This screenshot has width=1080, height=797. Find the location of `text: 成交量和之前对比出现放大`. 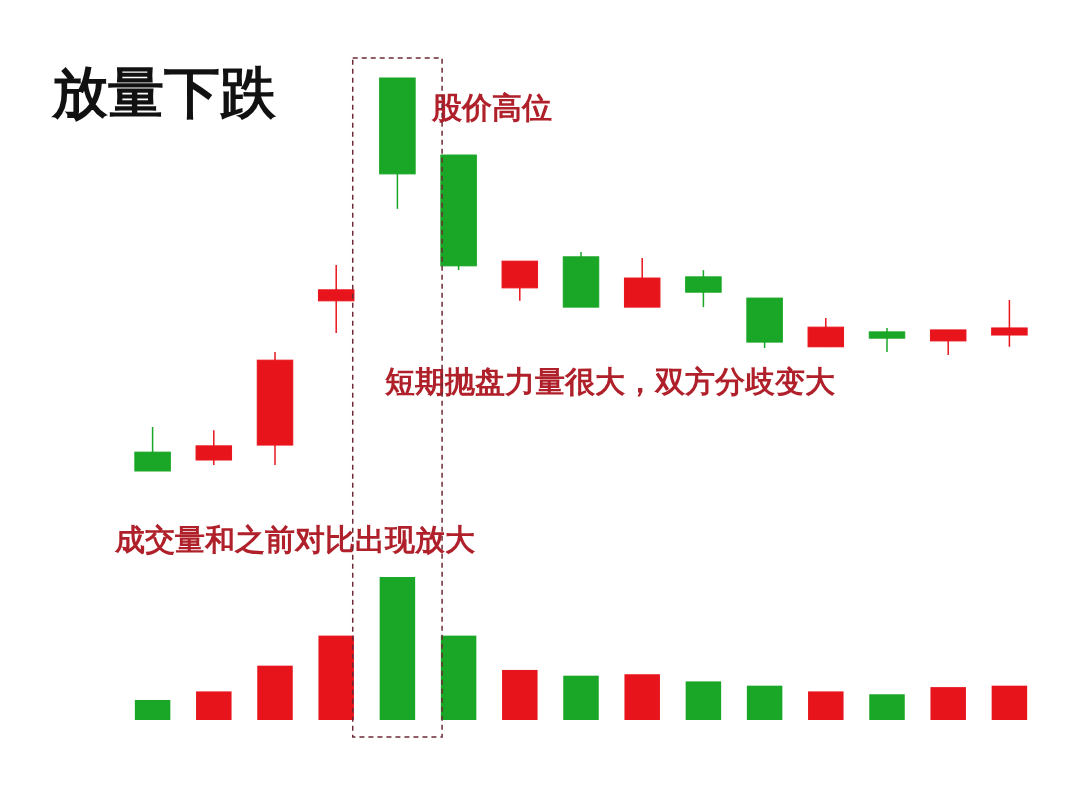

text: 成交量和之前对比出现放大 is located at coordinates (295, 539).